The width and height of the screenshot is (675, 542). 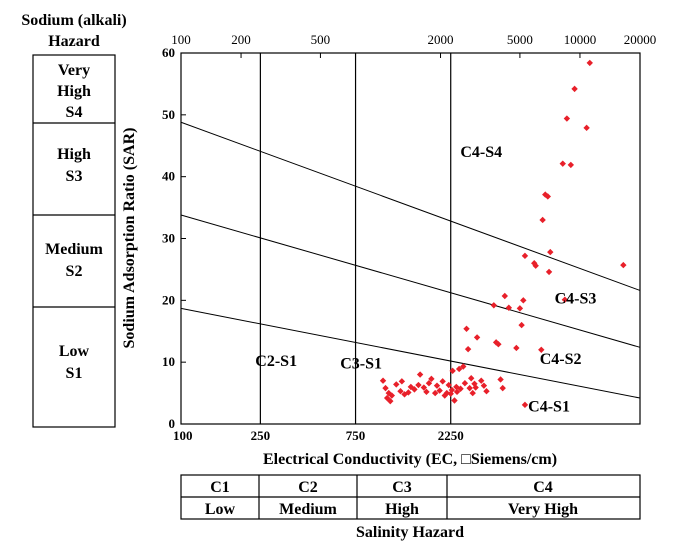 What do you see at coordinates (543, 509) in the screenshot?
I see `salinity-level-very-high: Very High` at bounding box center [543, 509].